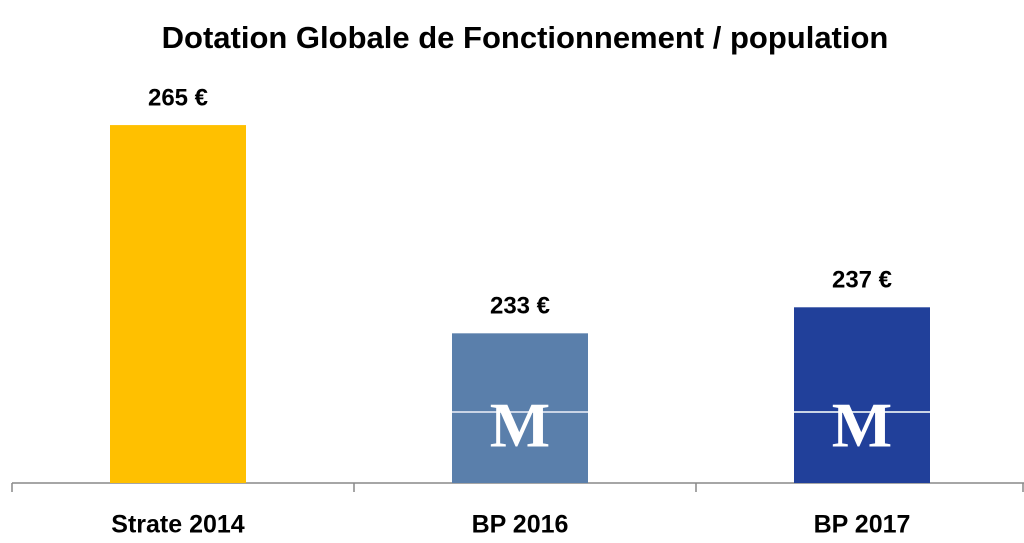 This screenshot has height=543, width=1024. Describe the element at coordinates (178, 97) in the screenshot. I see `value-label: 265 €` at that location.